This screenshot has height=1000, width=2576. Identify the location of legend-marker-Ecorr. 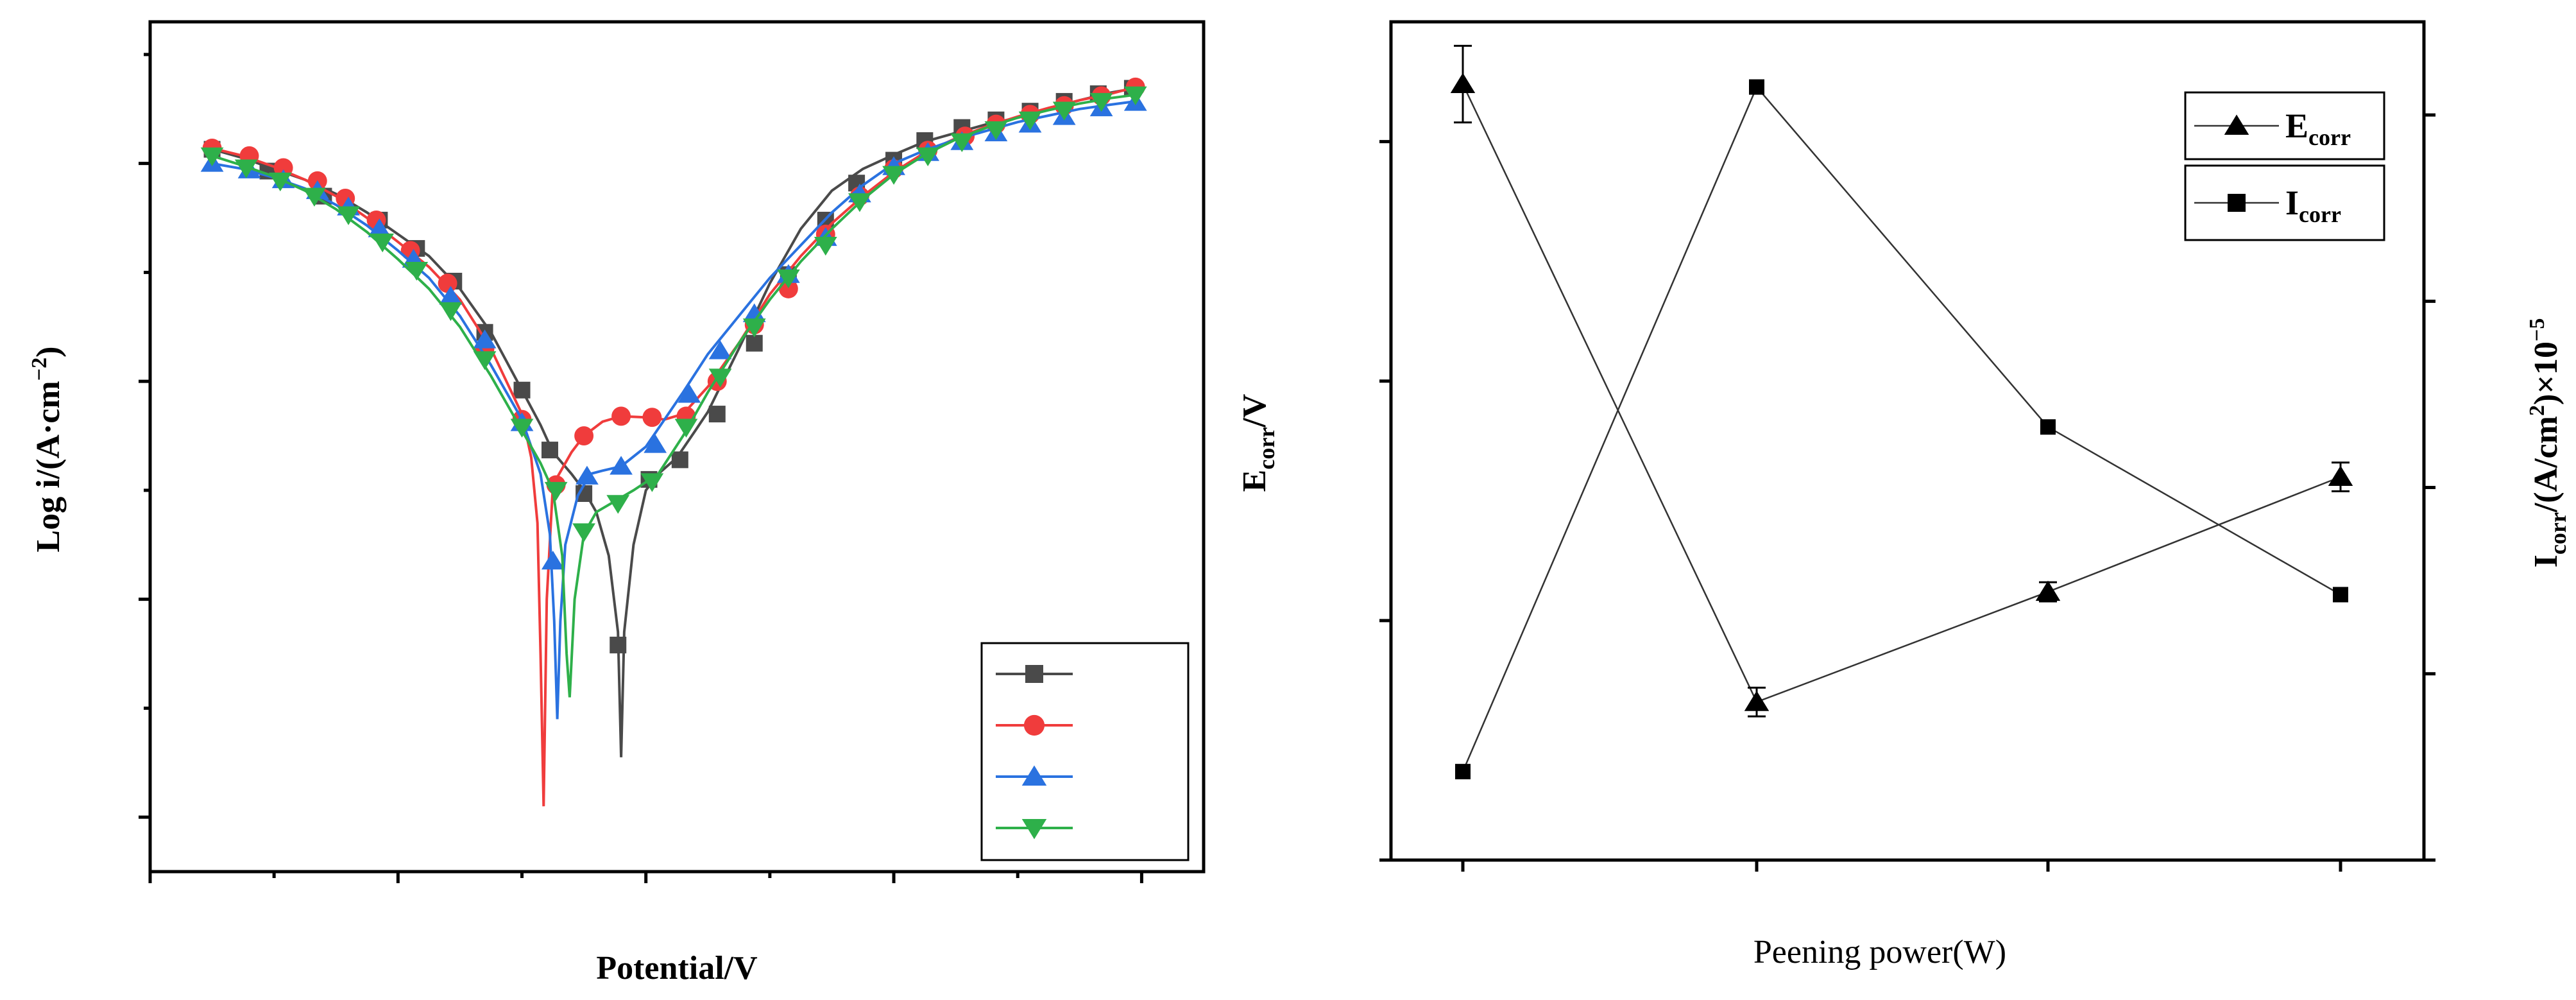
(2236, 125).